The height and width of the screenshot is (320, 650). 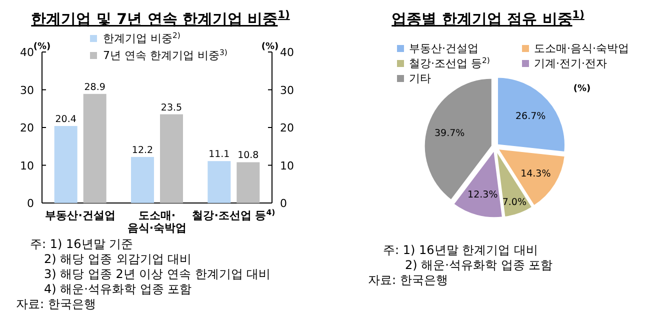 What do you see at coordinates (171, 108) in the screenshot?
I see `data-label: 23.5` at bounding box center [171, 108].